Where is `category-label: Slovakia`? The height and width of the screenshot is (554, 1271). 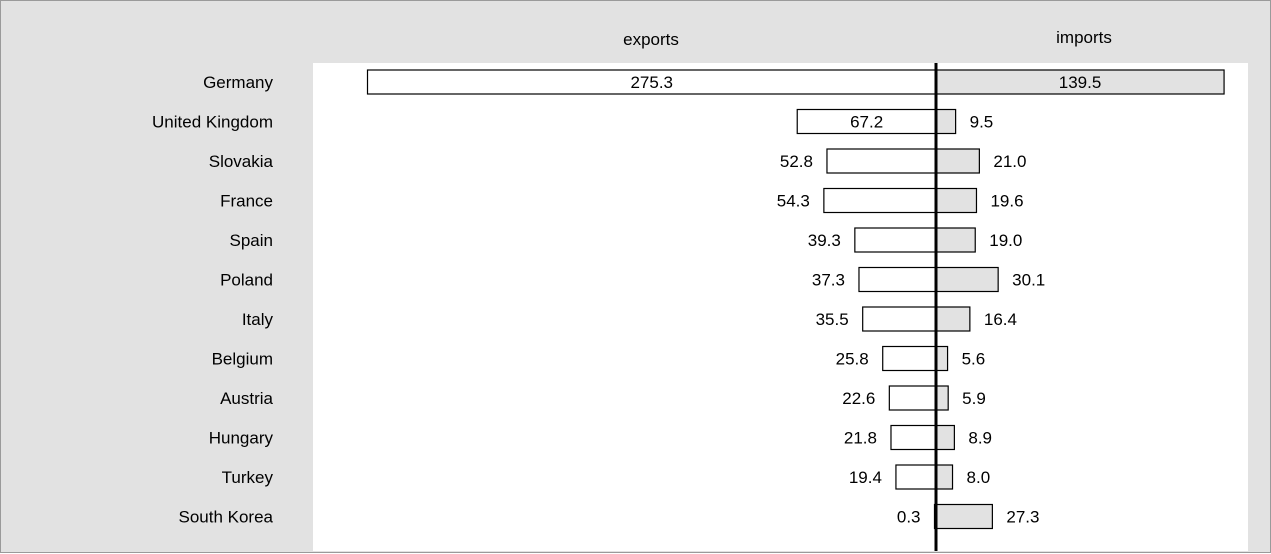 category-label: Slovakia is located at coordinates (241, 161).